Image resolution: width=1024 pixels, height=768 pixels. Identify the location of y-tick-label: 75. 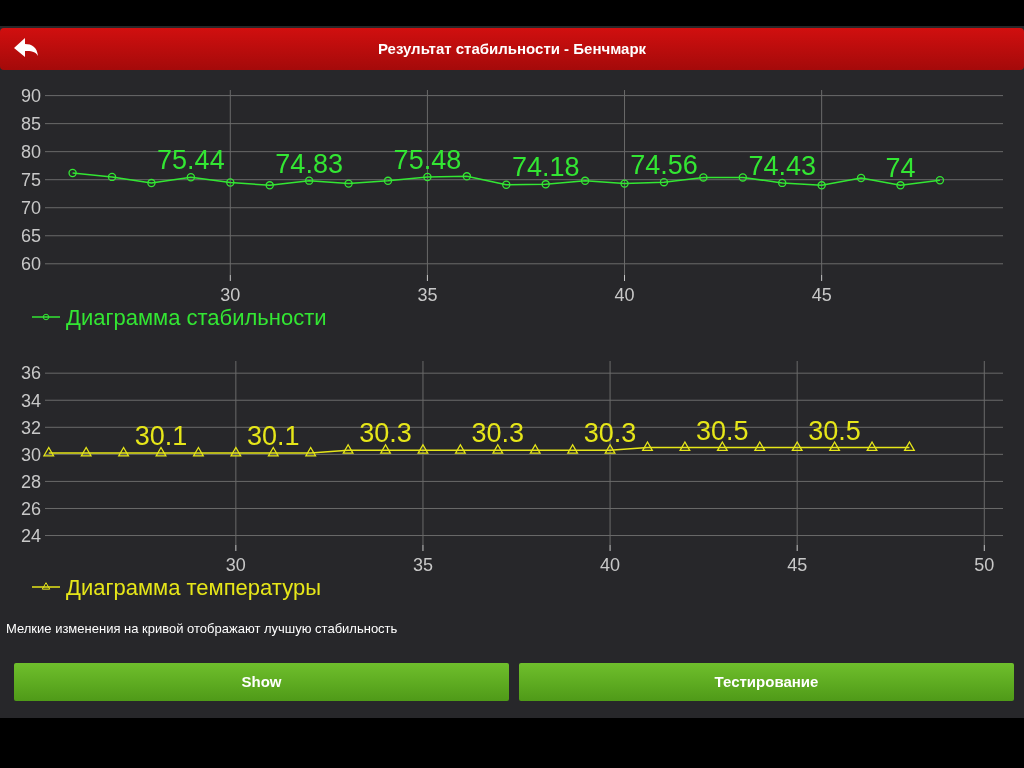
(30, 180).